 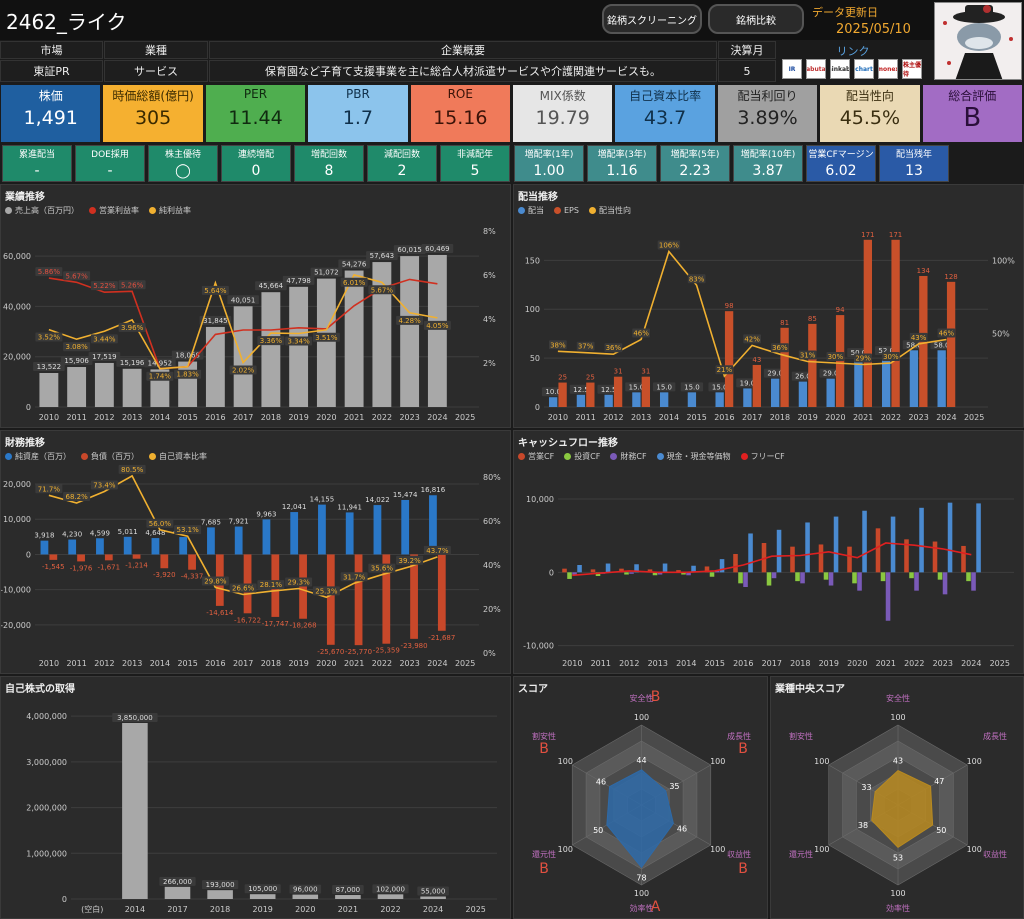 I want to click on kpi-value: 1.16, so click(x=622, y=171).